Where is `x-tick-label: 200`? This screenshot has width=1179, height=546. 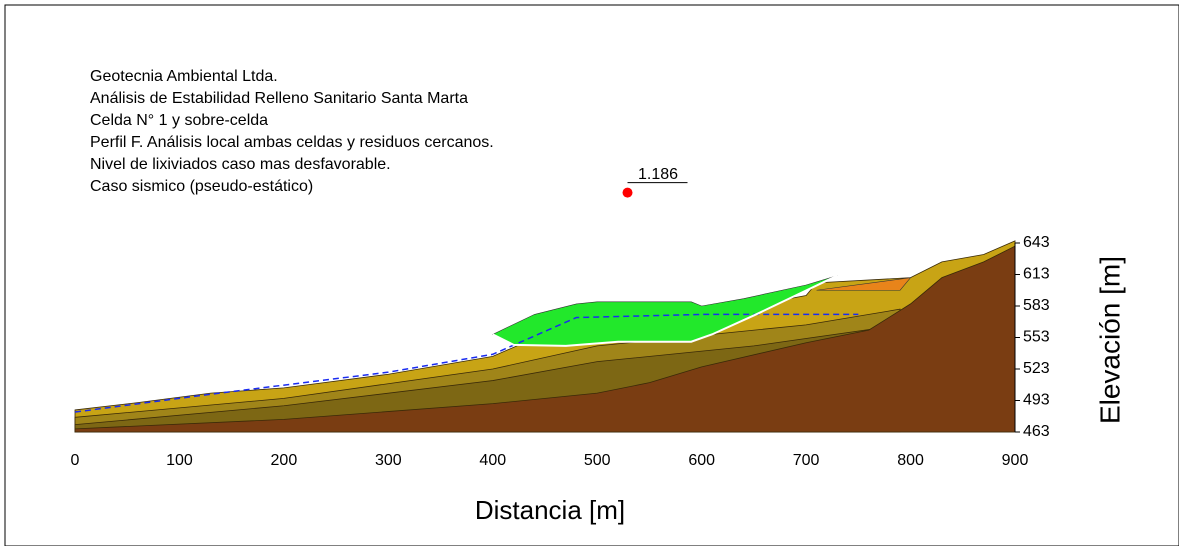 x-tick-label: 200 is located at coordinates (284, 460).